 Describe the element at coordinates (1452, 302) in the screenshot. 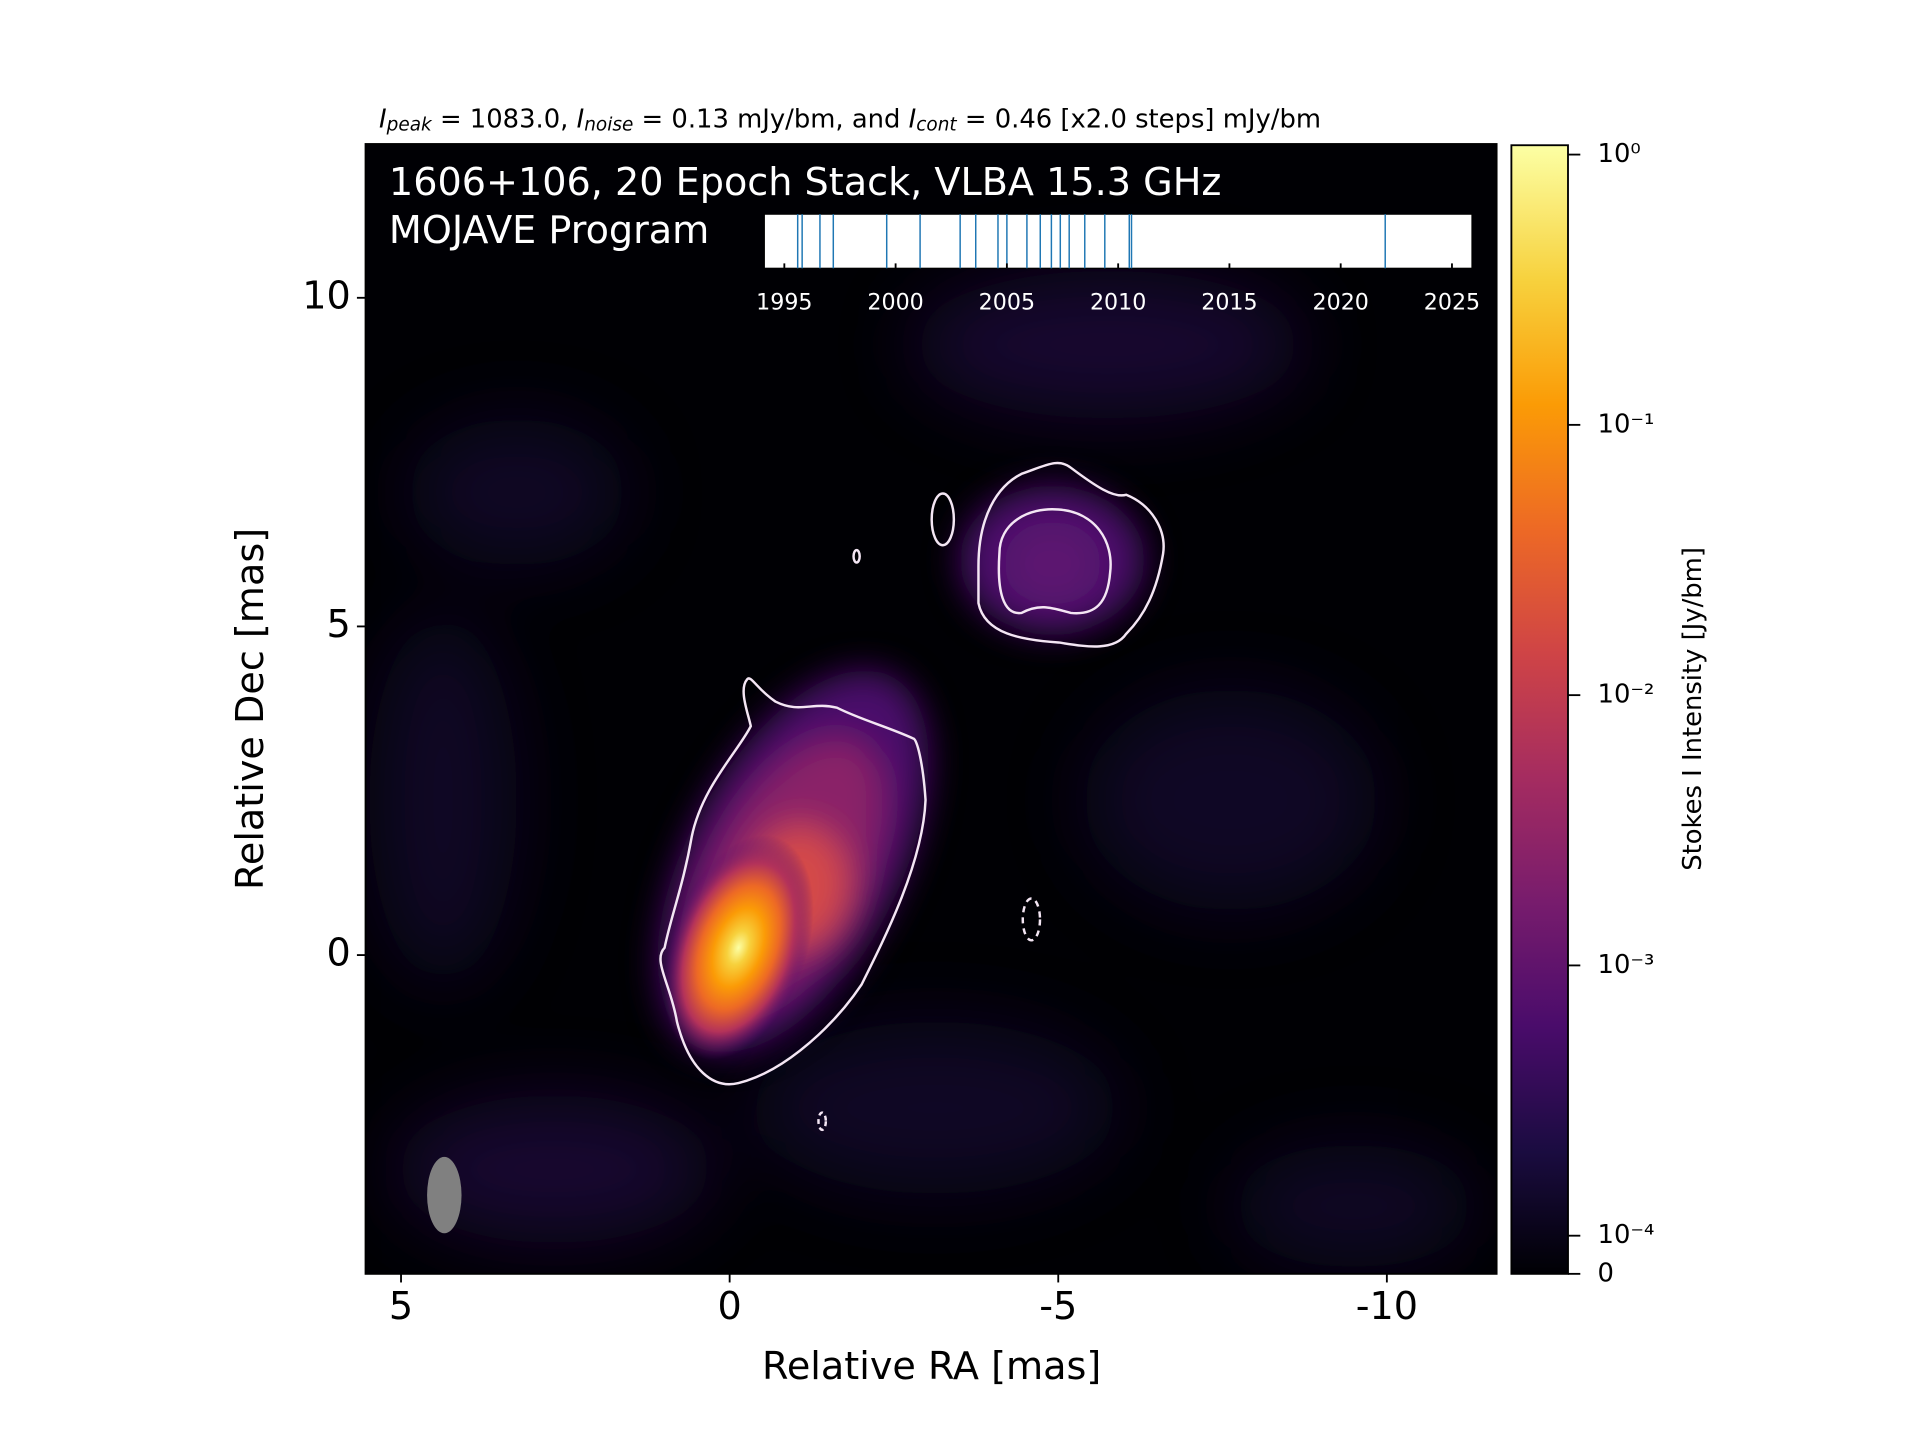

I see `inset-tick-label: 2025` at that location.